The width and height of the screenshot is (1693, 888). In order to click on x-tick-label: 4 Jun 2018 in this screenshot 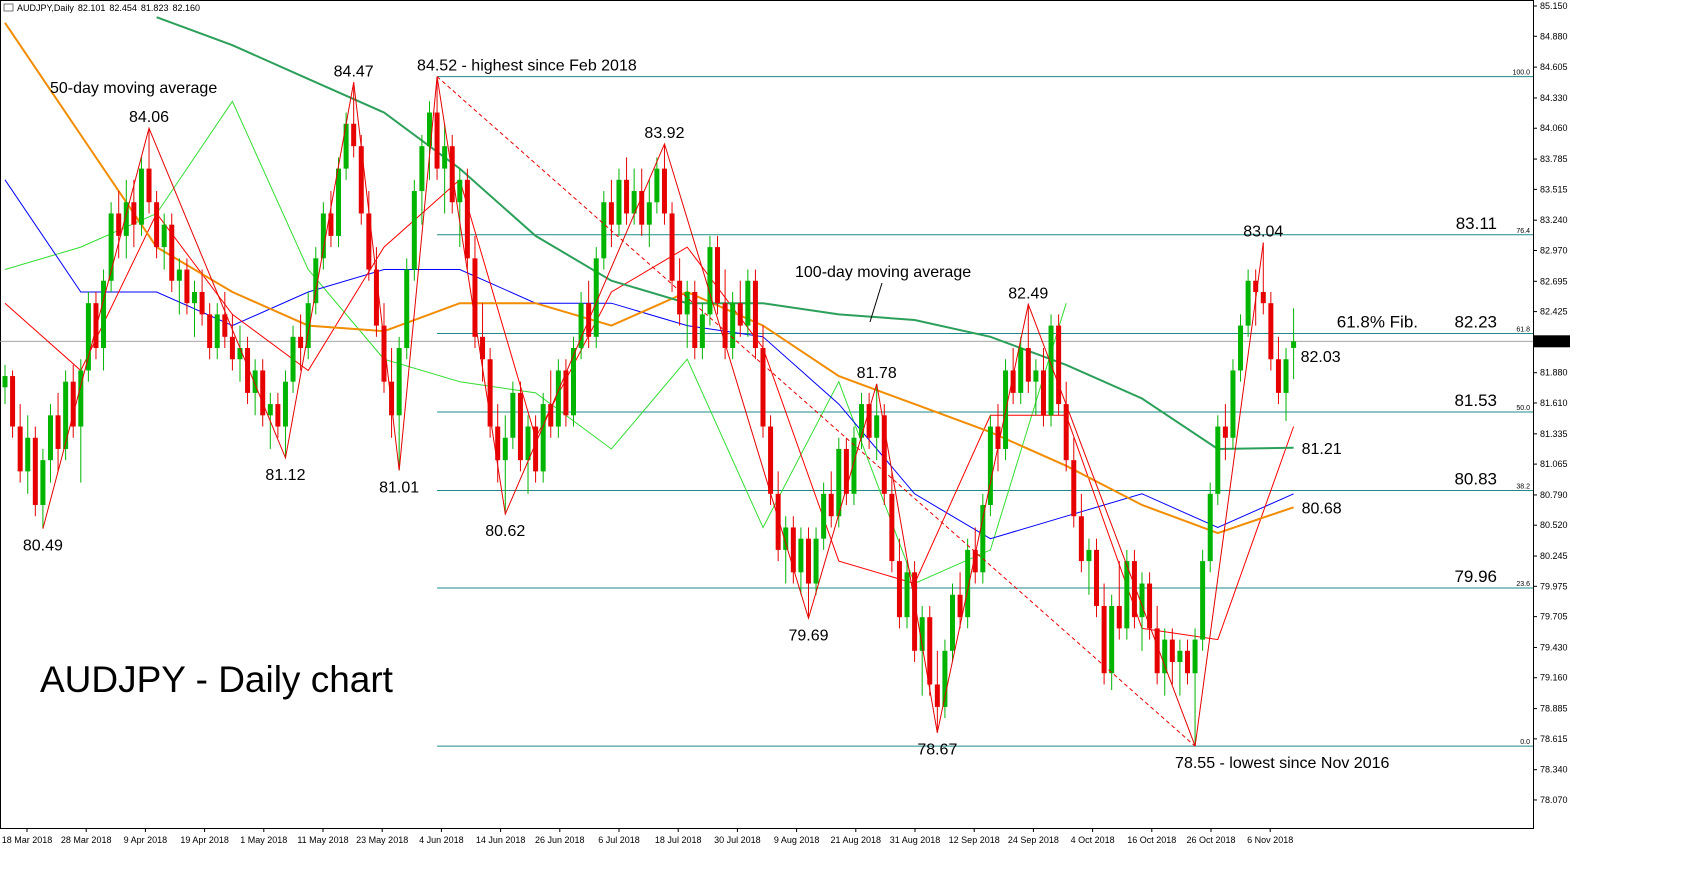, I will do `click(441, 840)`.